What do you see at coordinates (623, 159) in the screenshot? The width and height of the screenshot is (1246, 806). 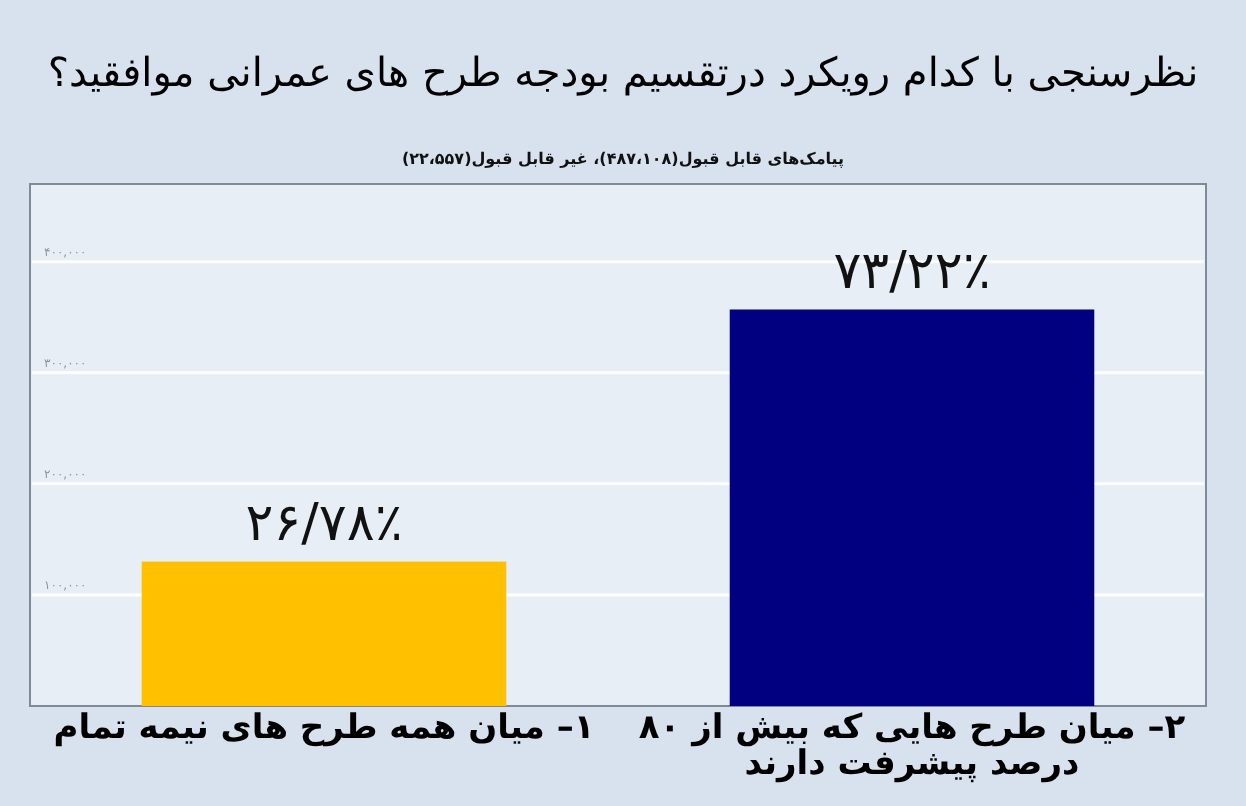 I see `subtitle: پیامک‌های قابل قبول(۴۸۷،۱۰۸)، غیر قابل قبول(۲۲،۵۵۷)` at bounding box center [623, 159].